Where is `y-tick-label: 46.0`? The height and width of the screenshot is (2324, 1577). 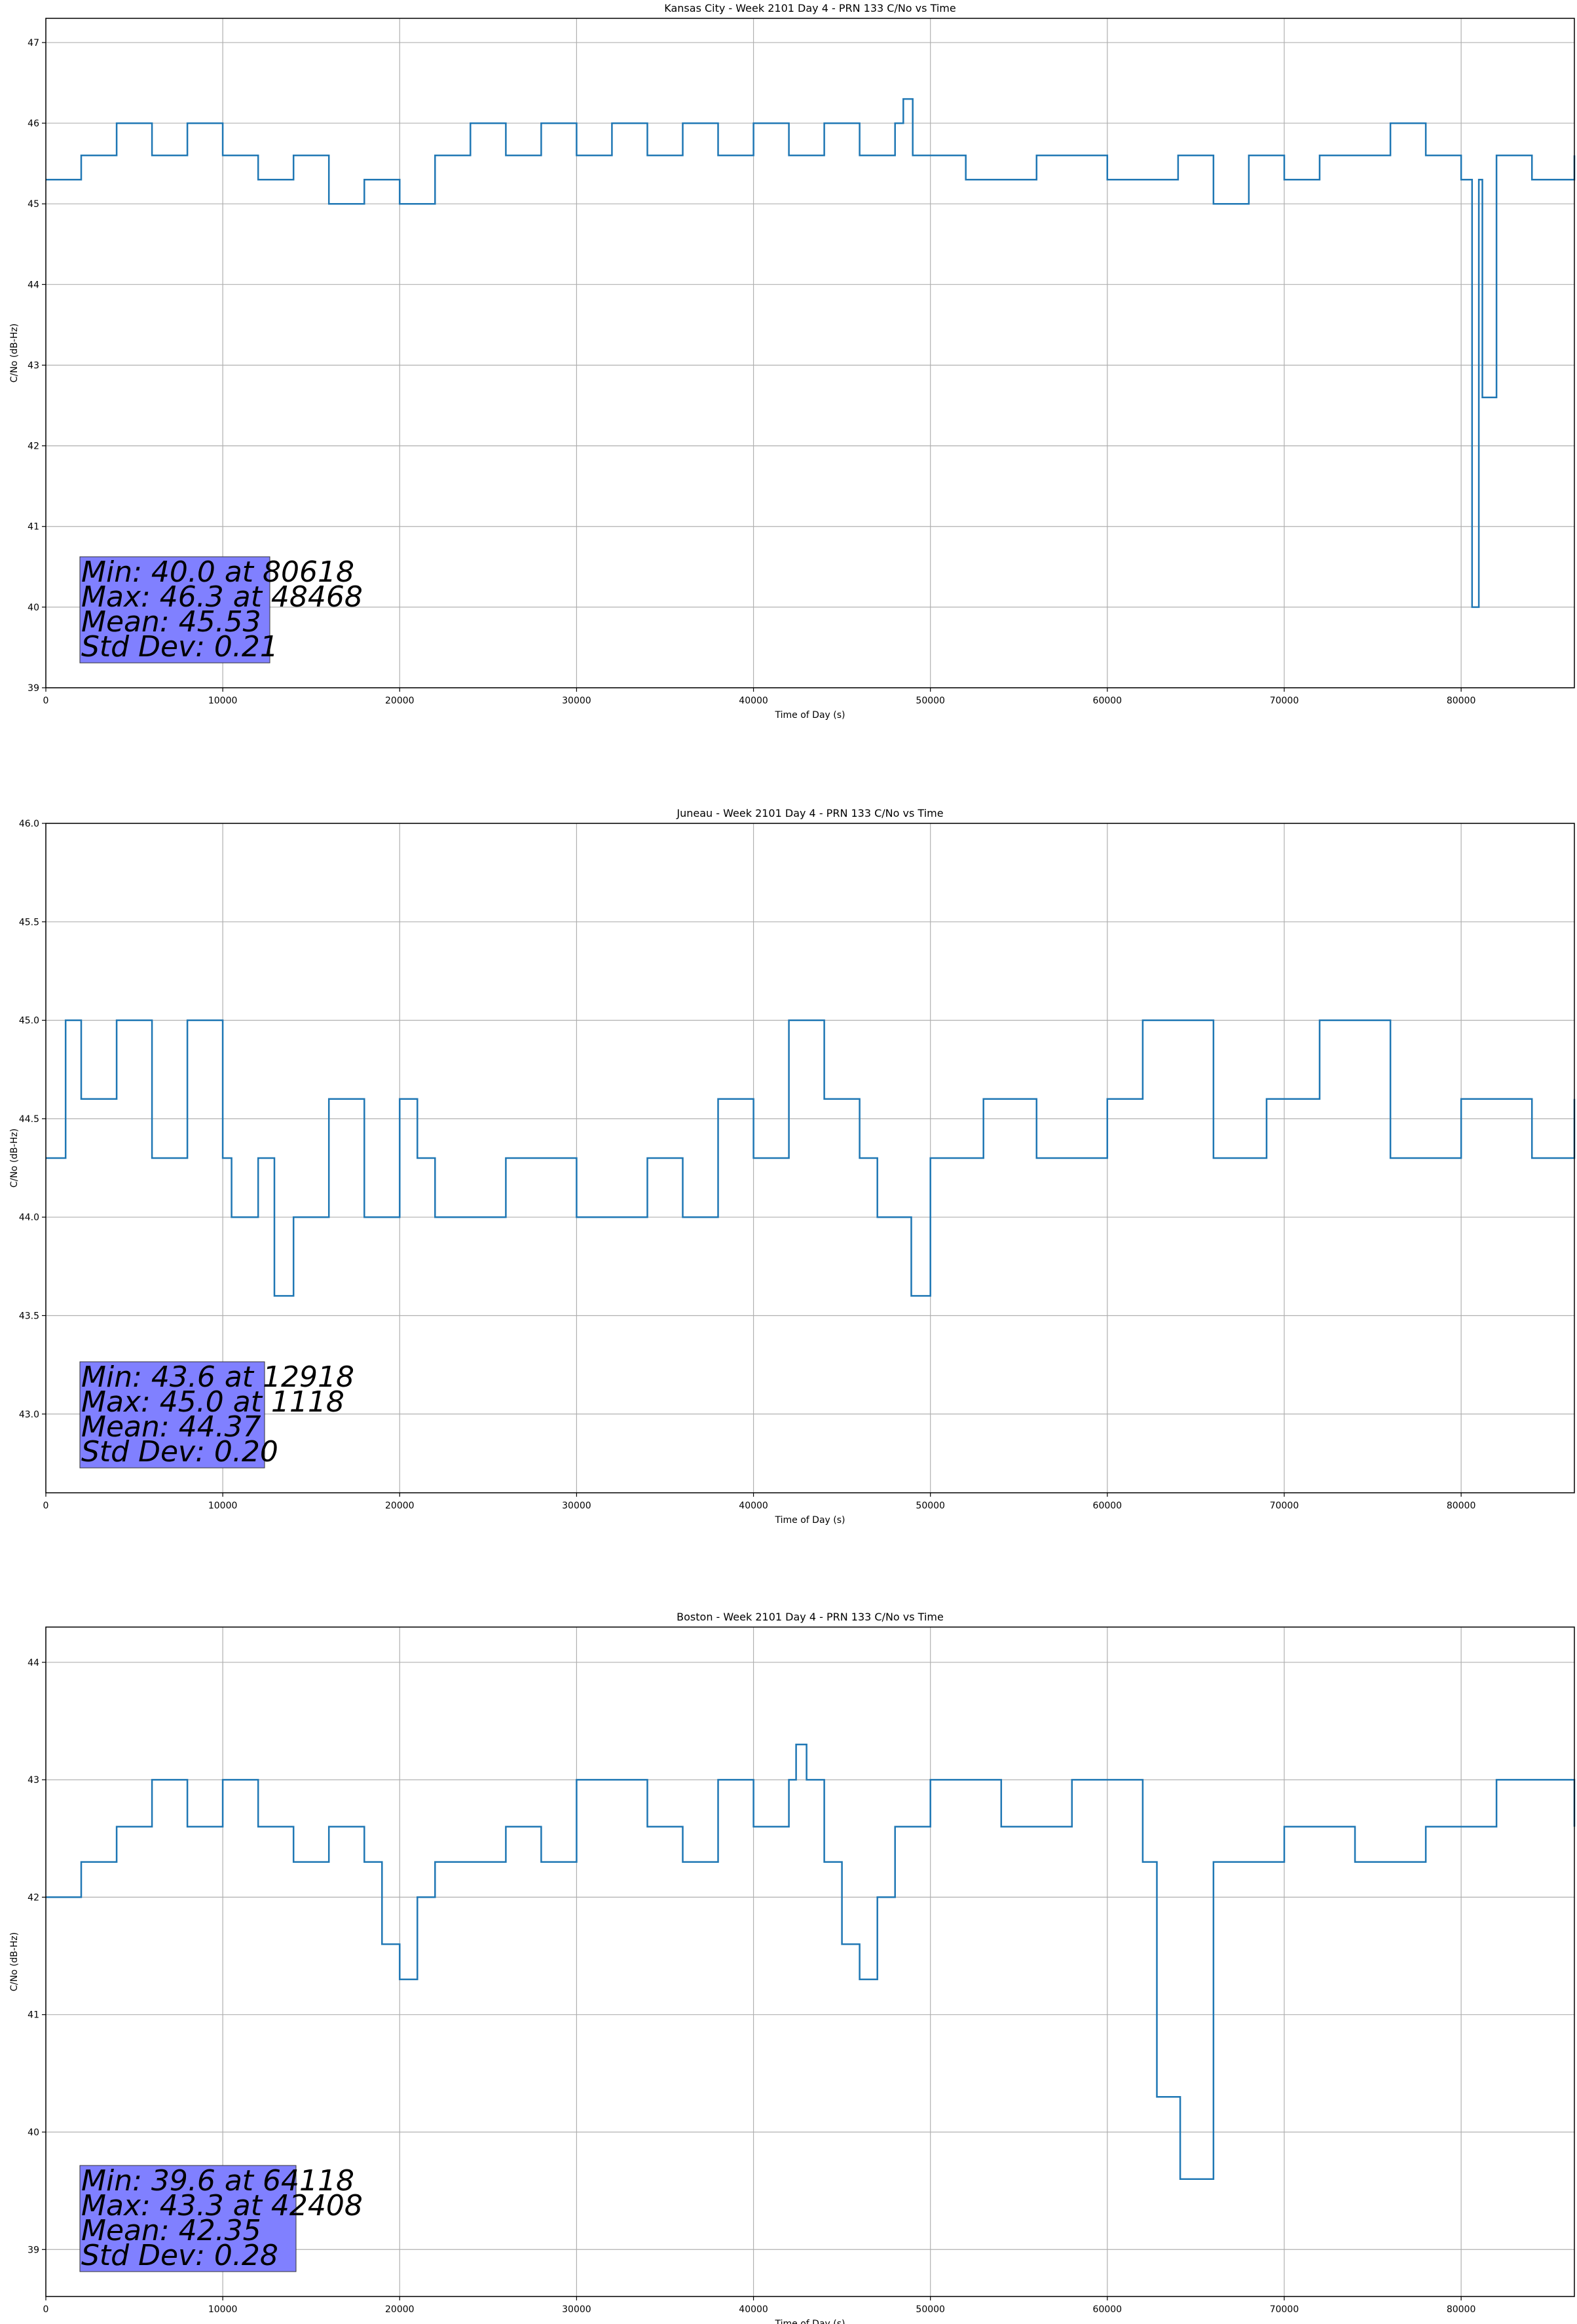 y-tick-label: 46.0 is located at coordinates (29, 824).